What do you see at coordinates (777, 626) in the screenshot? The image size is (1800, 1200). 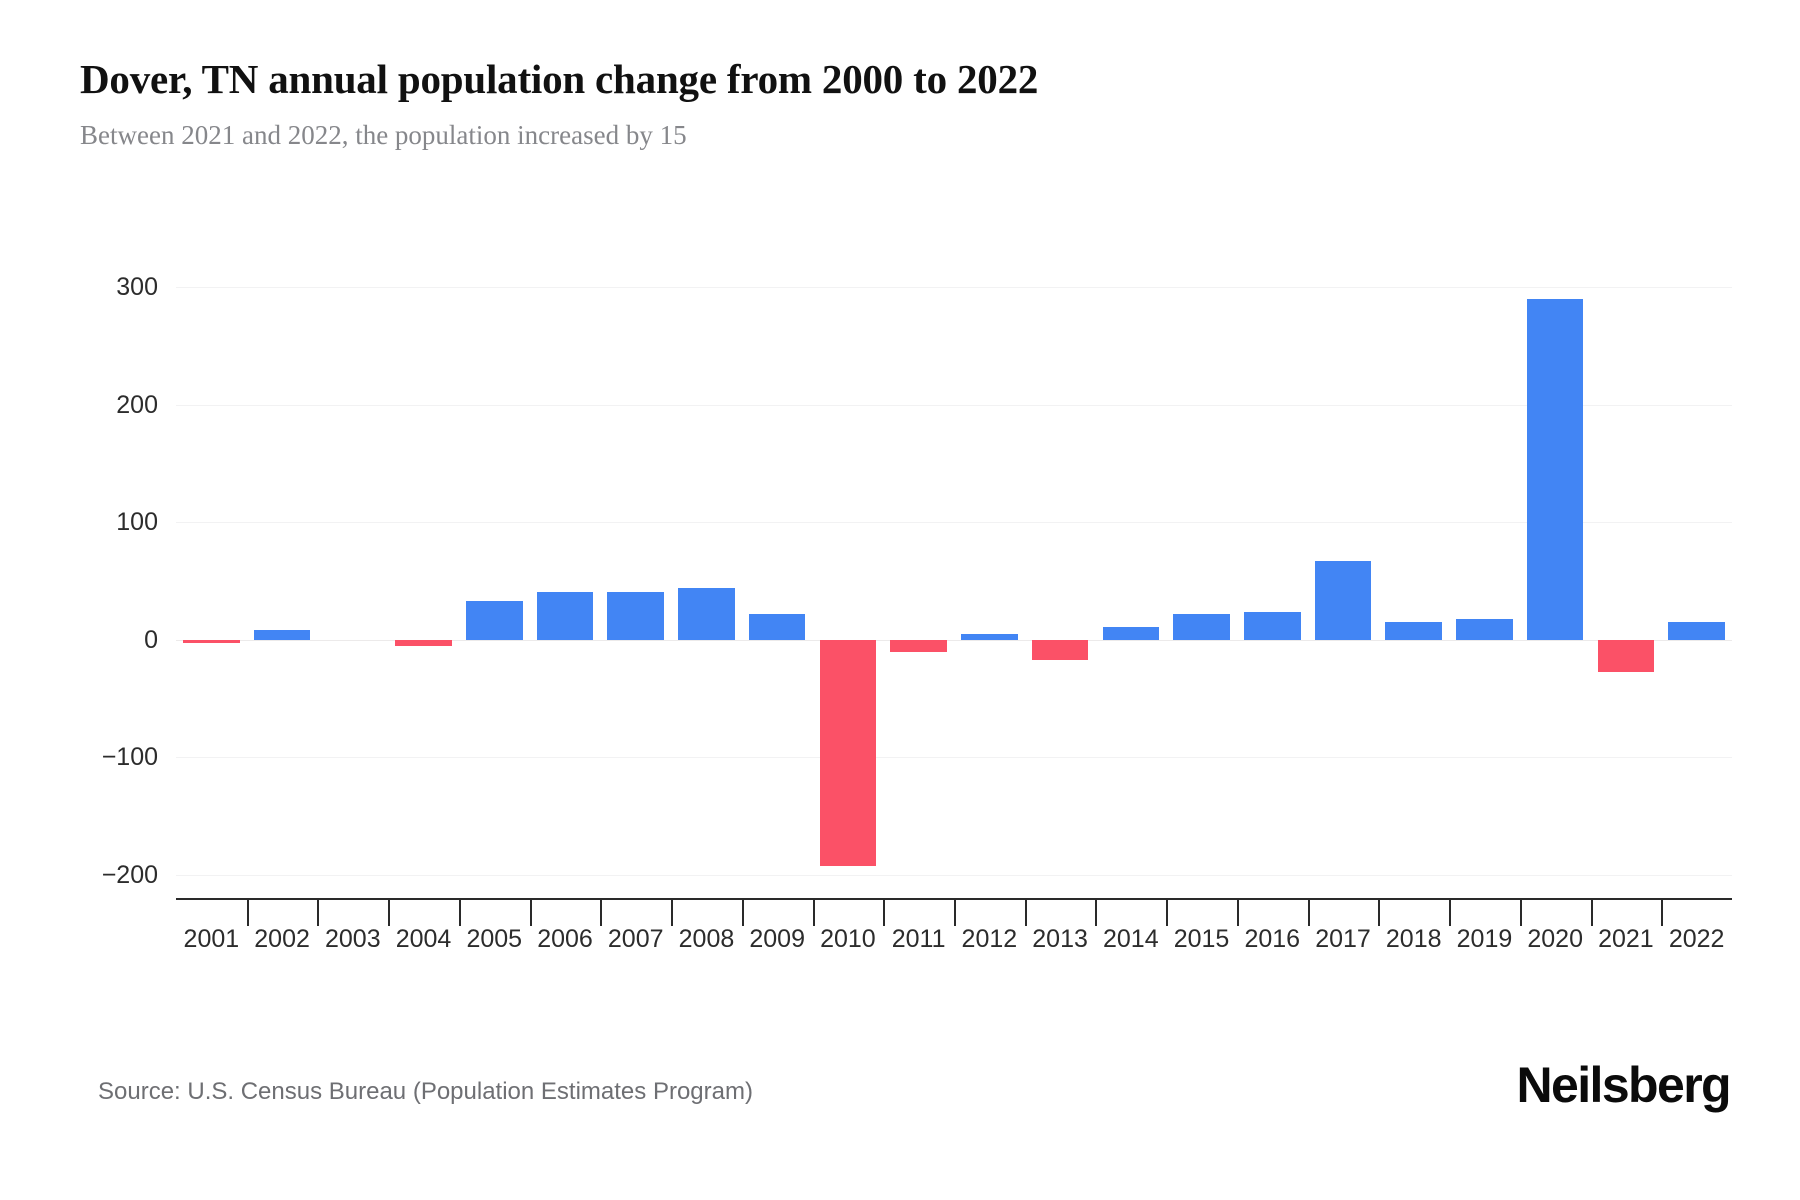 I see `bar-2009` at bounding box center [777, 626].